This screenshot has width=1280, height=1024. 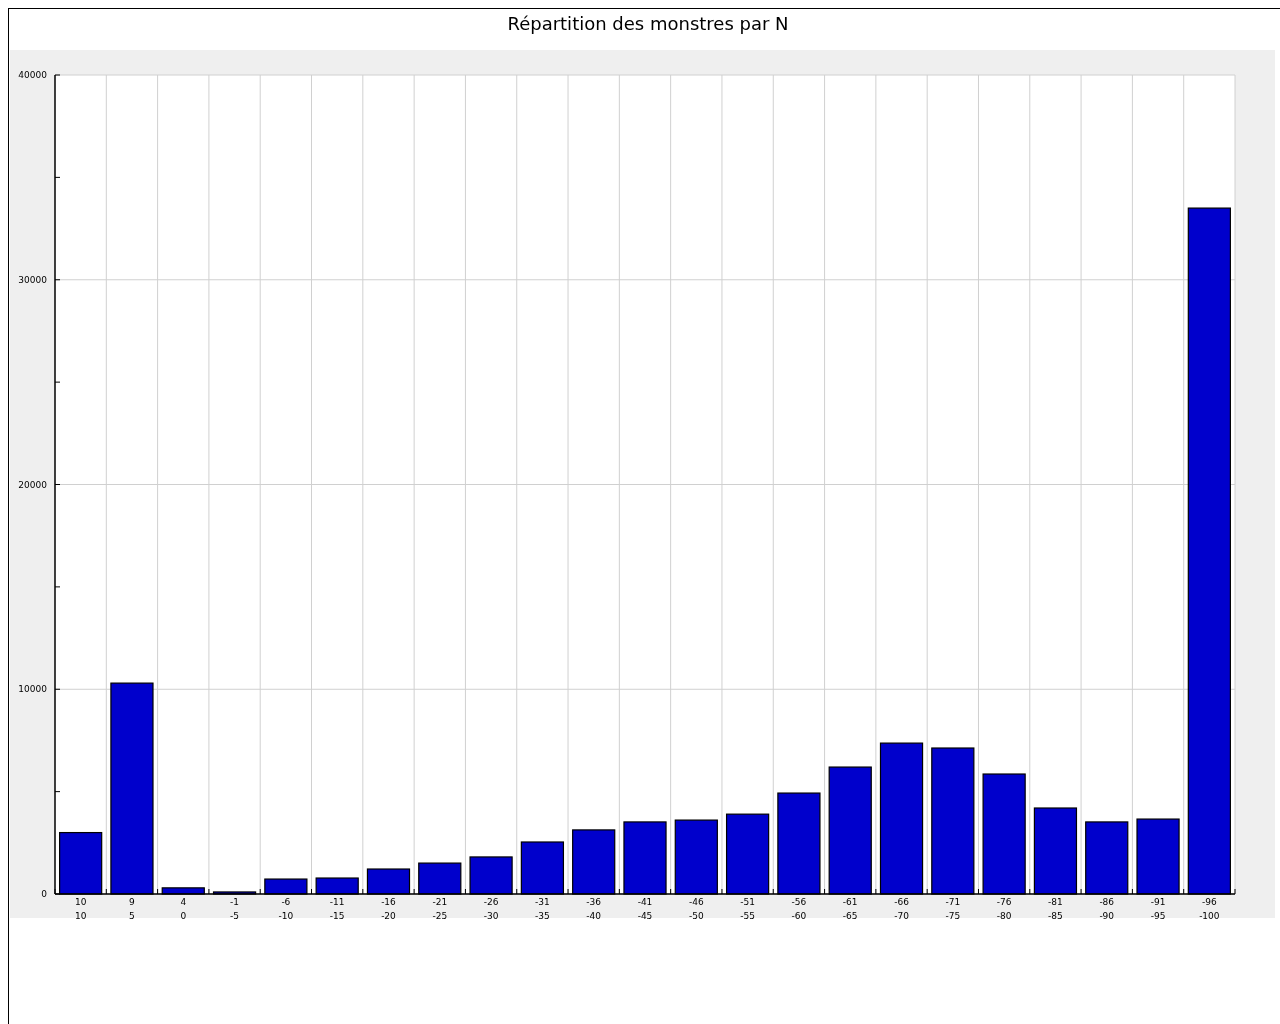 What do you see at coordinates (1107, 909) in the screenshot?
I see `x-tick-label: -86 -90` at bounding box center [1107, 909].